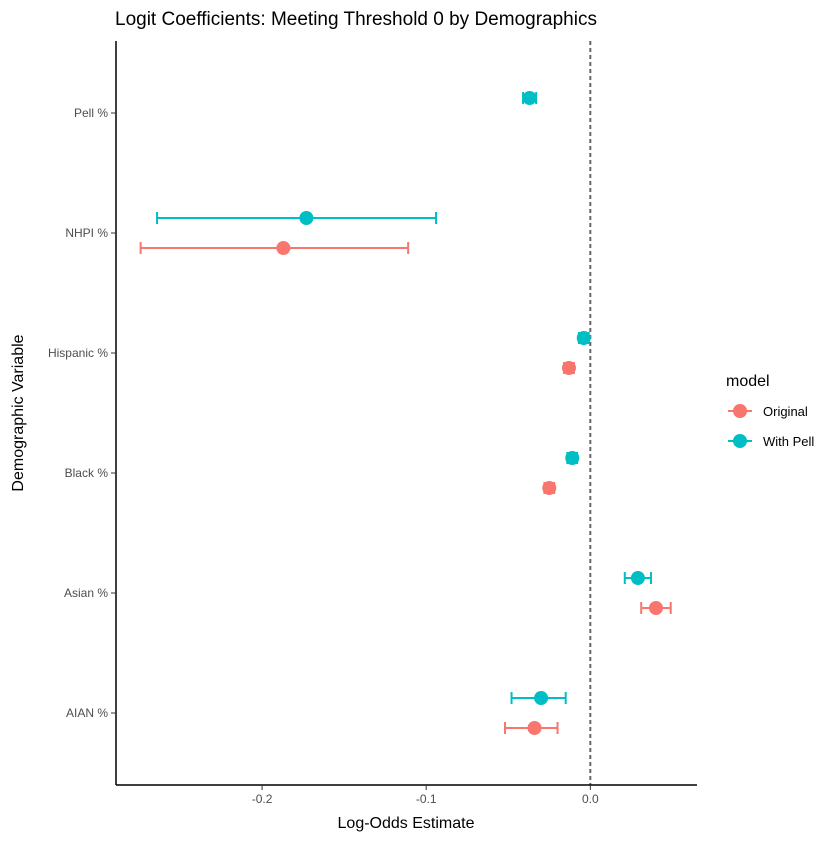  I want to click on x-tick-label: 0.0, so click(590, 799).